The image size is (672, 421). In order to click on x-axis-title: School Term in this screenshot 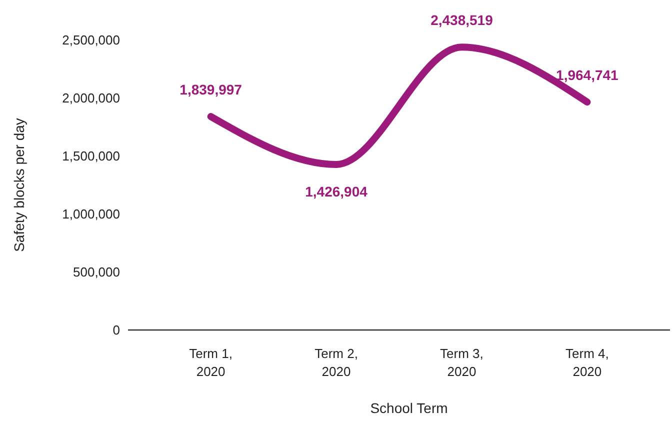, I will do `click(409, 408)`.